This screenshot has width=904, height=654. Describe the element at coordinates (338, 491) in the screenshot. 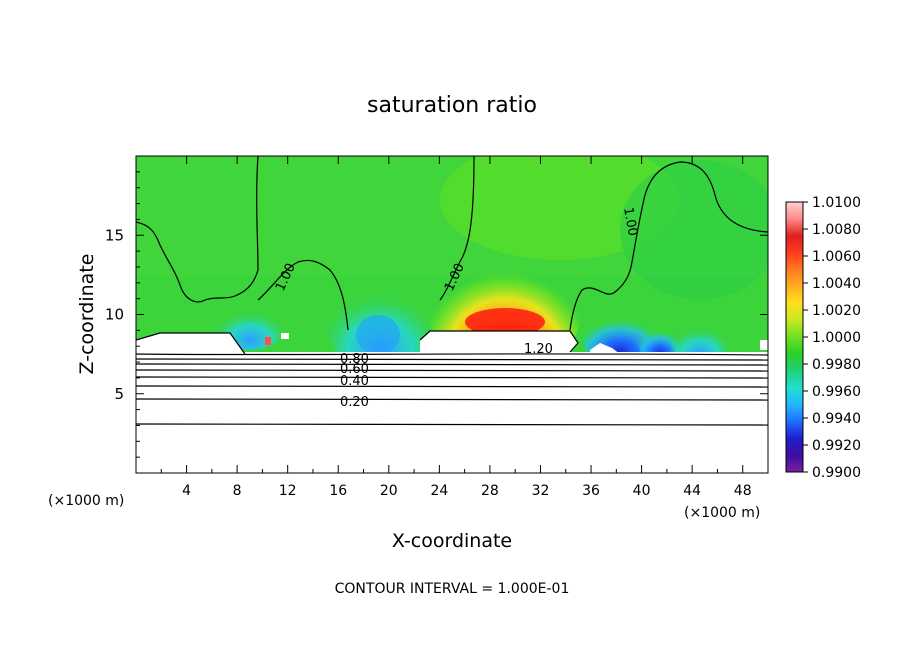

I see `x-tick-label: 16` at that location.